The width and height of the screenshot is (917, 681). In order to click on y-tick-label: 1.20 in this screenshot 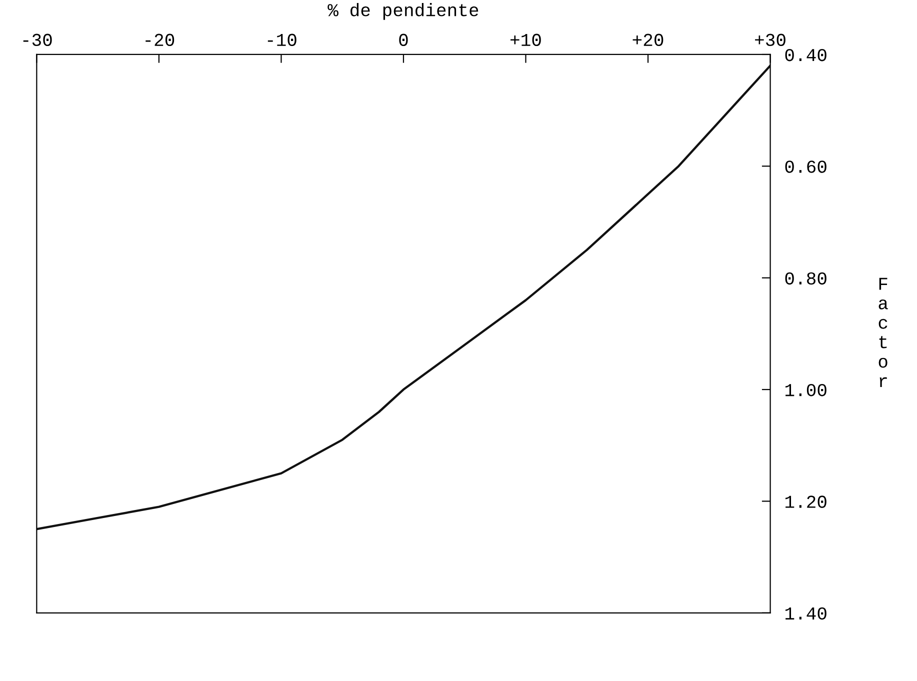, I will do `click(805, 502)`.